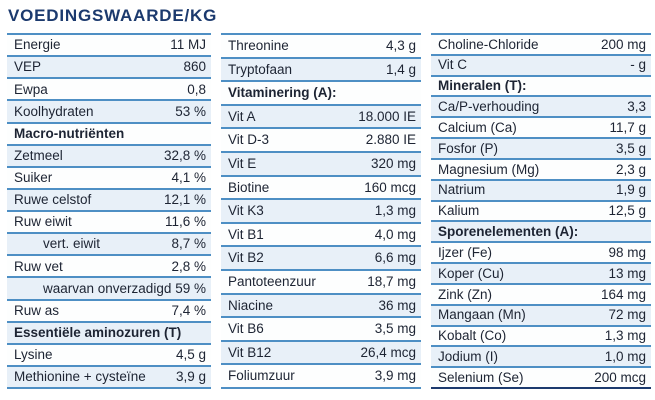 This screenshot has width=655, height=400. What do you see at coordinates (321, 68) in the screenshot?
I see `table-row: Tryptofaan 1,4 g` at bounding box center [321, 68].